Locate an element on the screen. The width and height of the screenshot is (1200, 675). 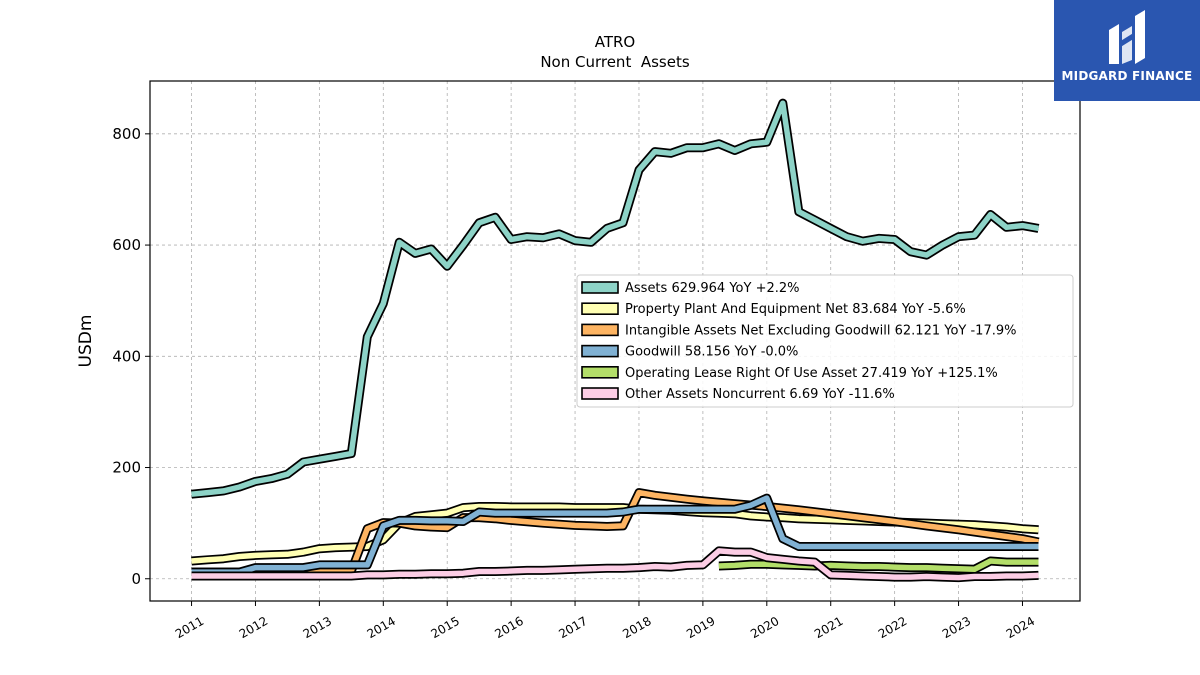
x-tick-label: 2018 is located at coordinates (636, 627).